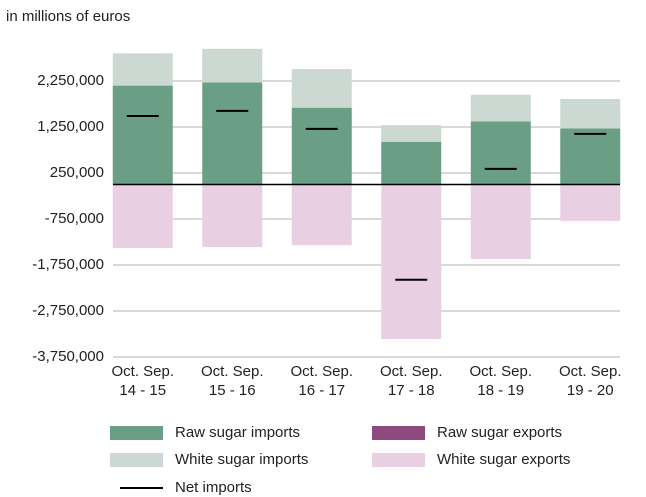 The width and height of the screenshot is (646, 497). Describe the element at coordinates (70, 126) in the screenshot. I see `y-tick-label: 1,250,000` at that location.